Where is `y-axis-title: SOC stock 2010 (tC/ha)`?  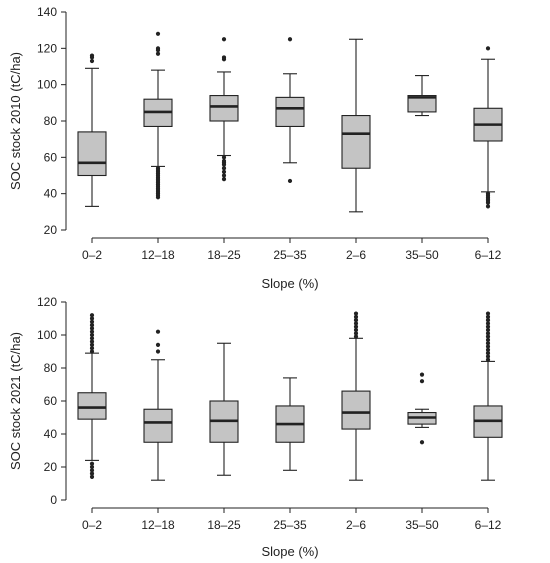
y-axis-title: SOC stock 2010 (tC/ha) is located at coordinates (15, 121).